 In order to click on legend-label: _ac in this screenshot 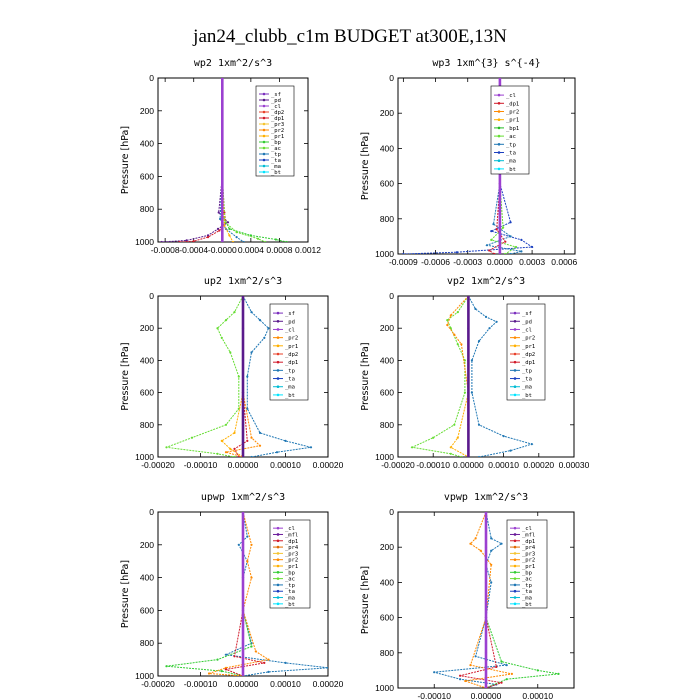, I will do `click(527, 580)`.